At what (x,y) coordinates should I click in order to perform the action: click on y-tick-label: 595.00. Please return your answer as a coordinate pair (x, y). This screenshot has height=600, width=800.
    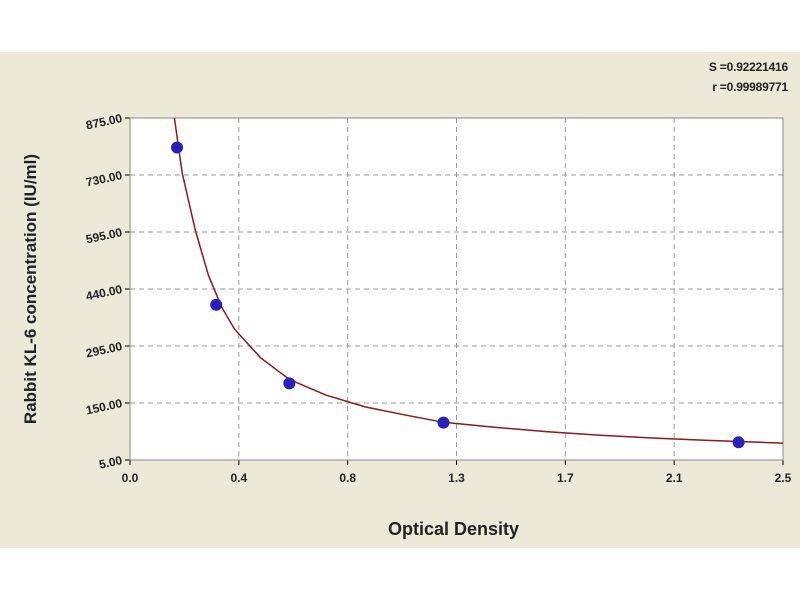
    Looking at the image, I should click on (104, 235).